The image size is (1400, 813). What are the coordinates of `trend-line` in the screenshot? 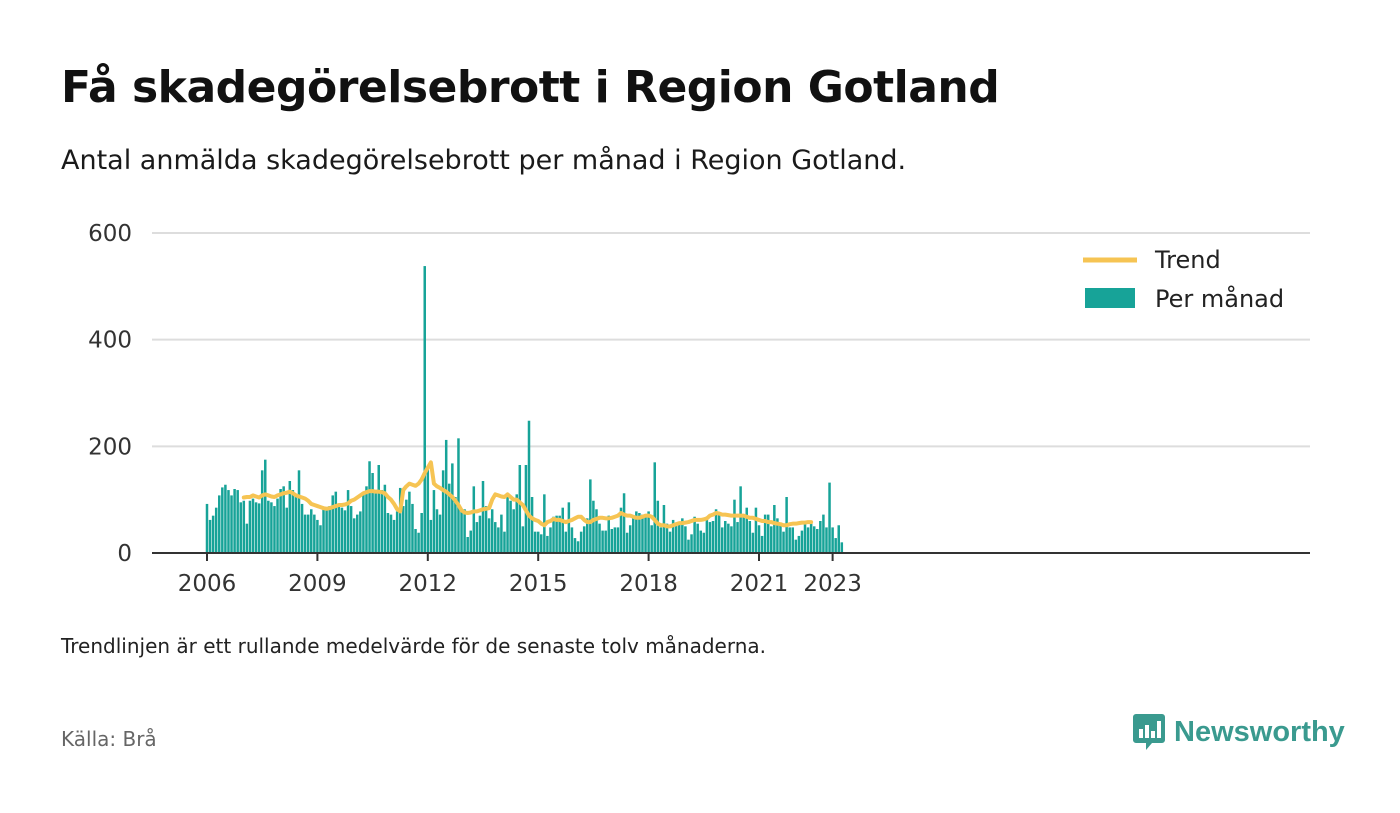 It's located at (527, 494).